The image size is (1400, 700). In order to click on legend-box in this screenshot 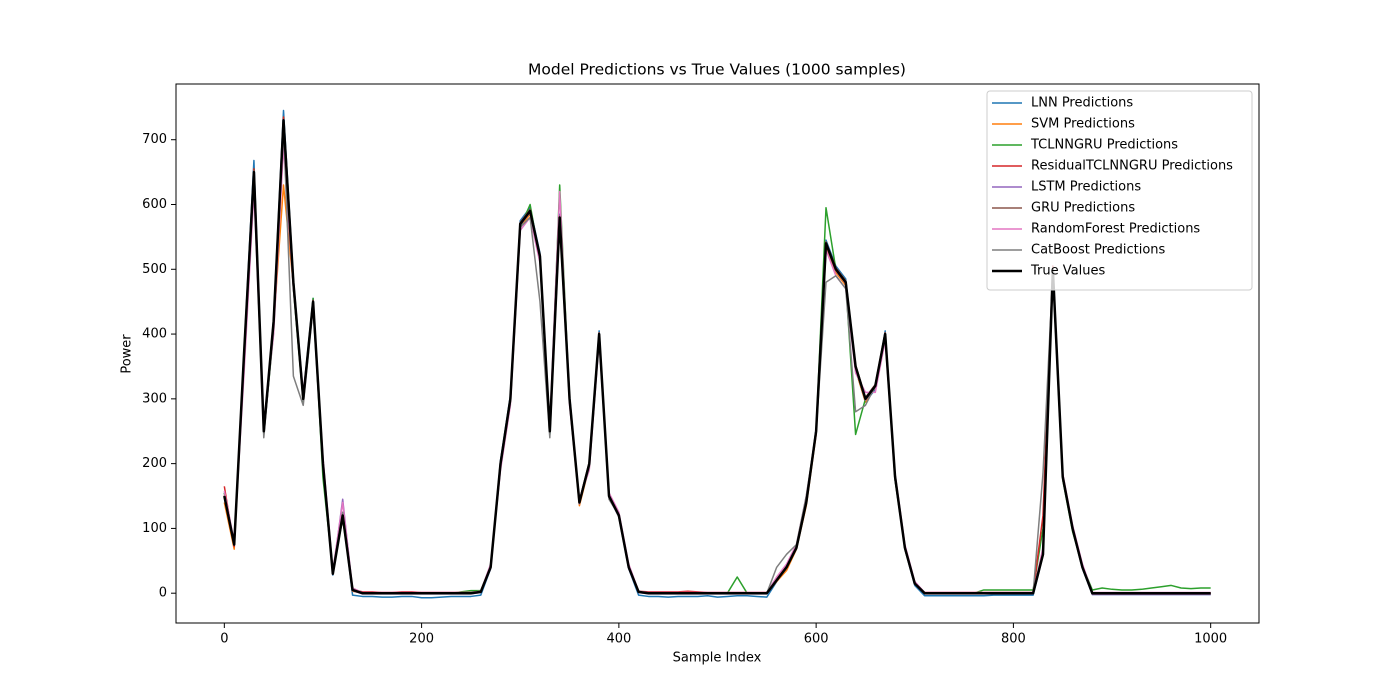, I will do `click(1119, 190)`.